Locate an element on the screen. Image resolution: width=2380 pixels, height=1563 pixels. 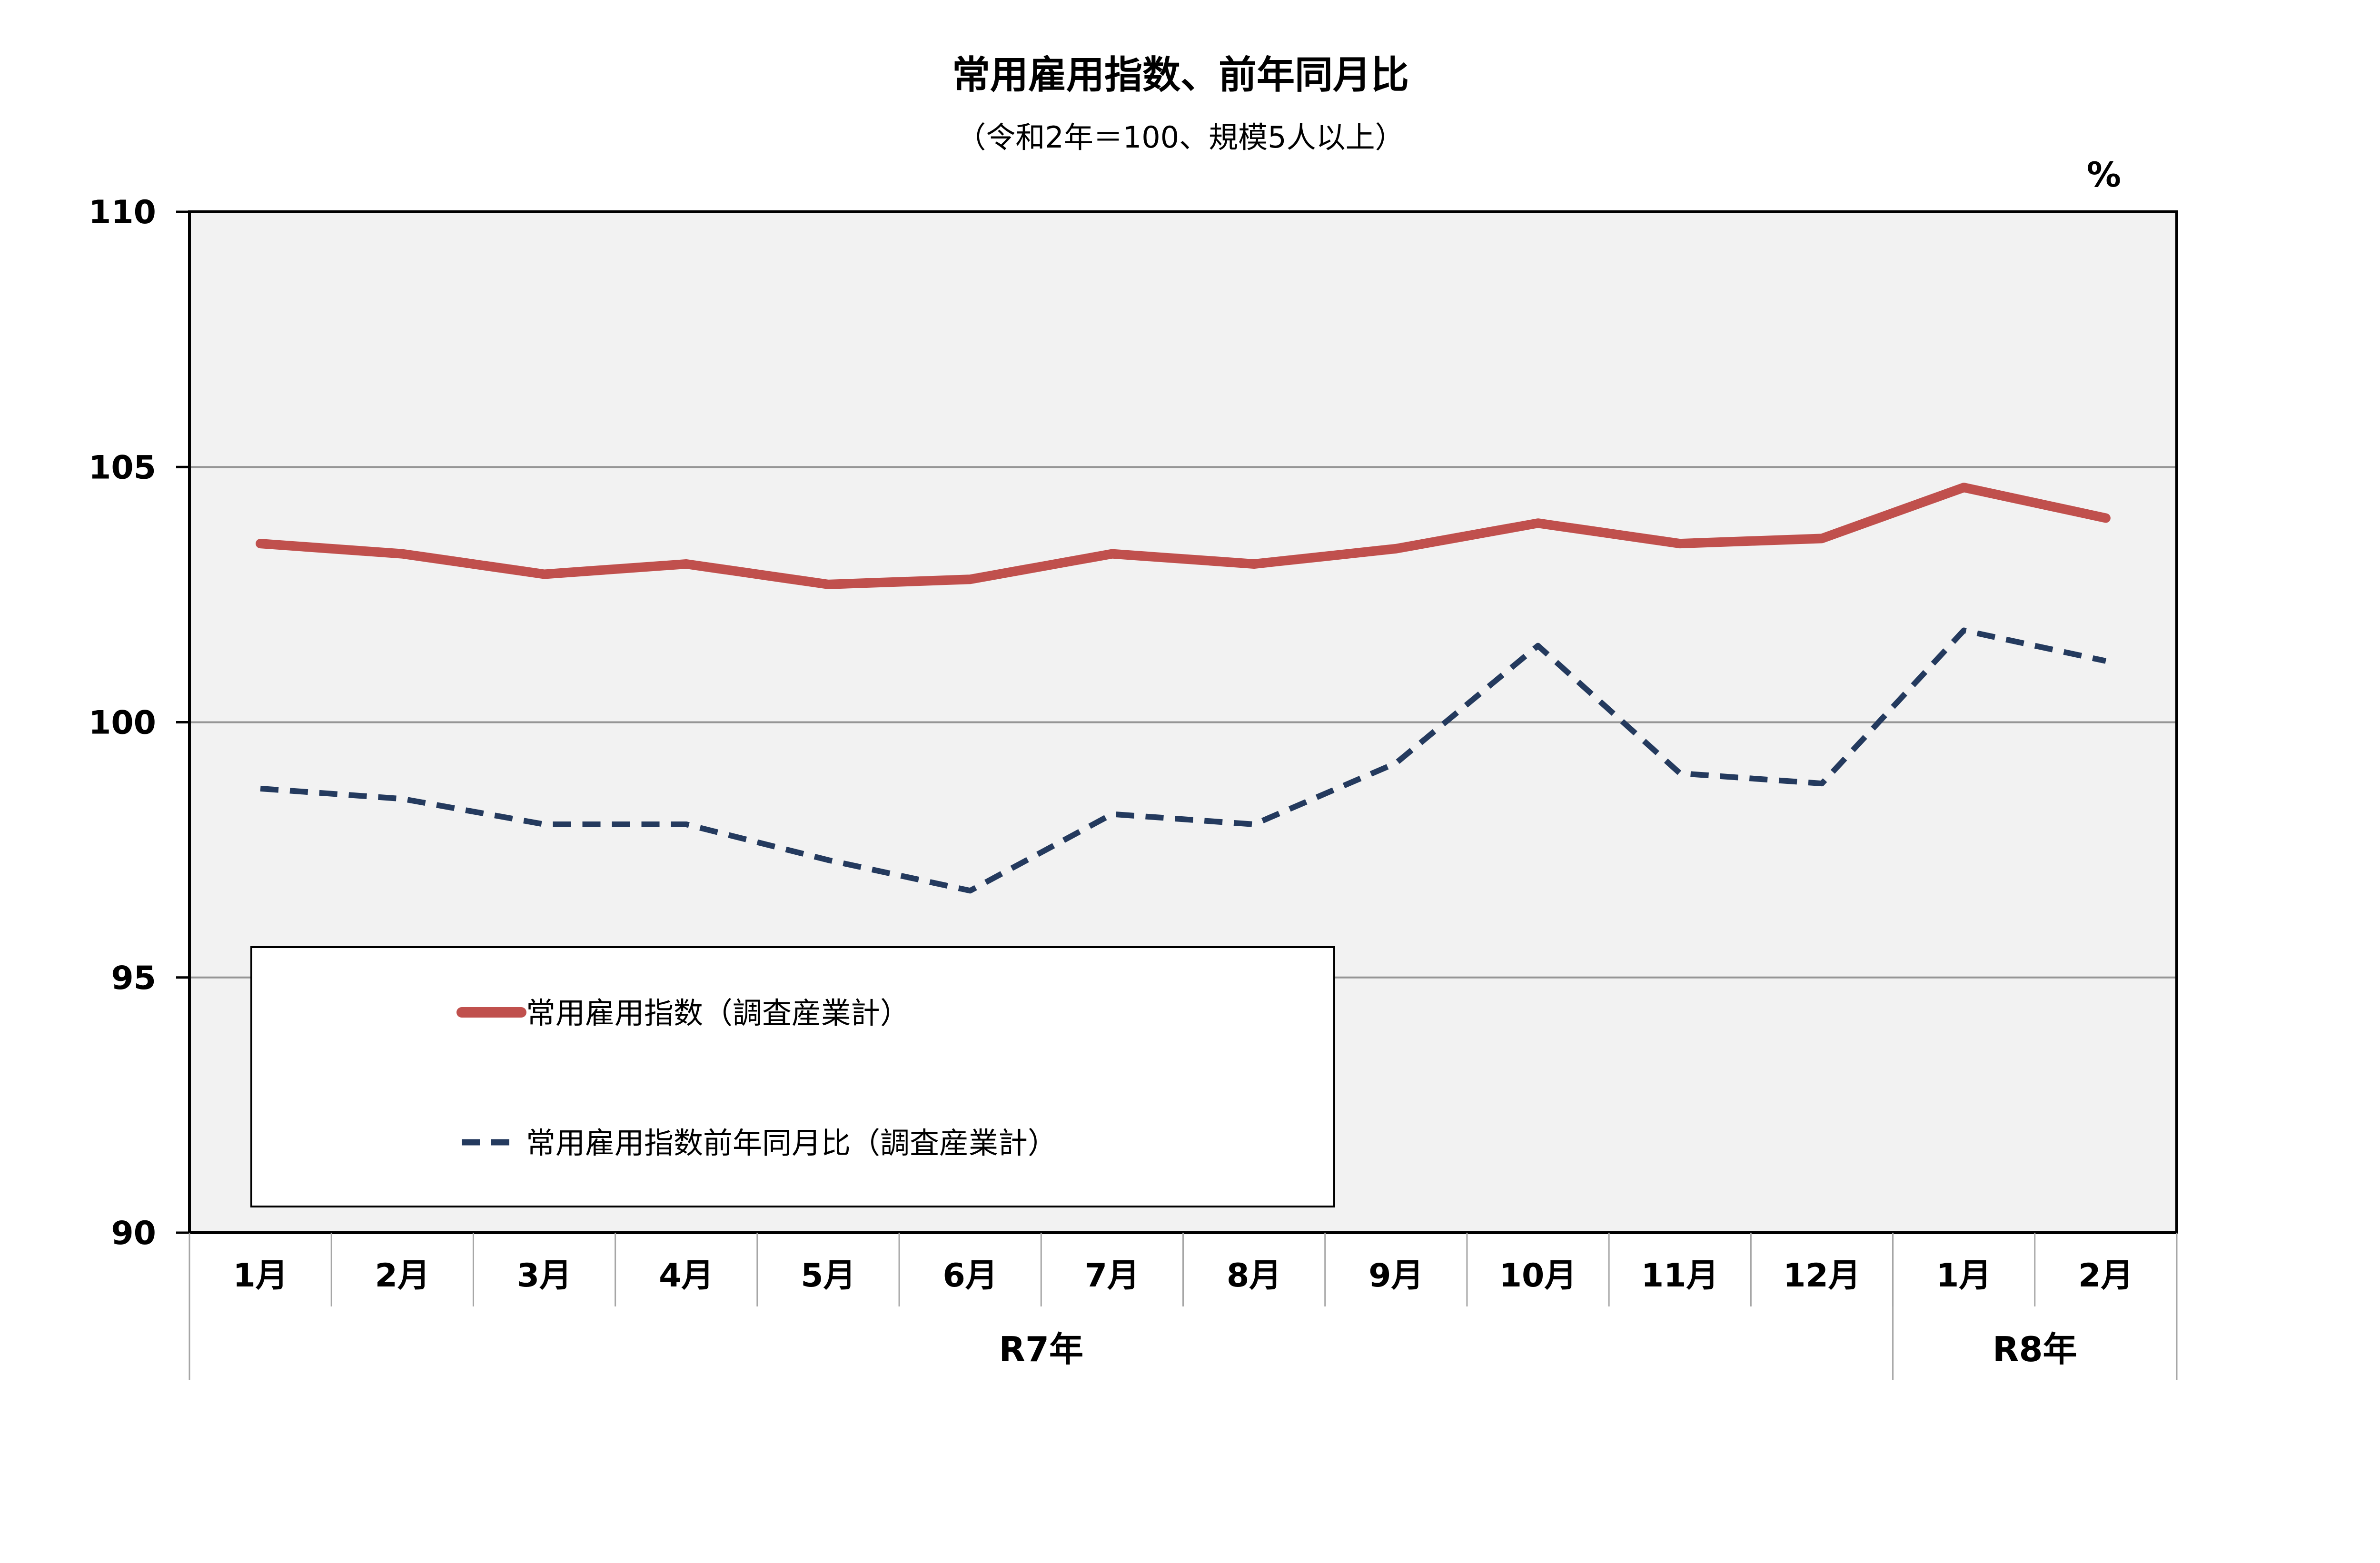
y-tick-label: 105 is located at coordinates (122, 468).